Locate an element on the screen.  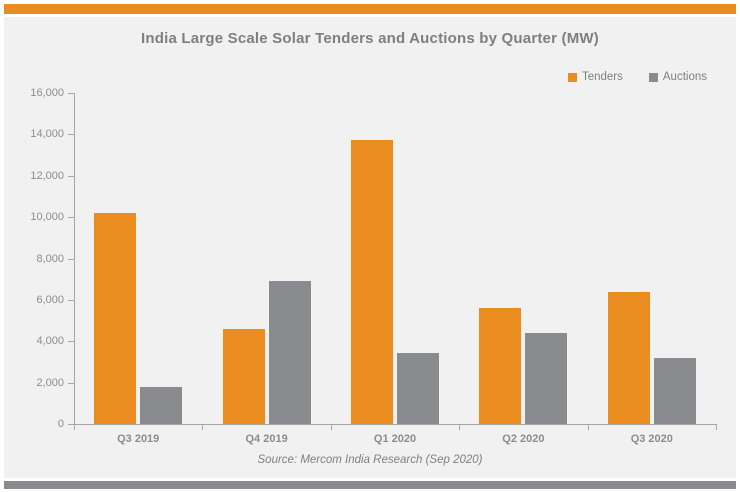
legend: Tenders Auctions is located at coordinates (637, 77).